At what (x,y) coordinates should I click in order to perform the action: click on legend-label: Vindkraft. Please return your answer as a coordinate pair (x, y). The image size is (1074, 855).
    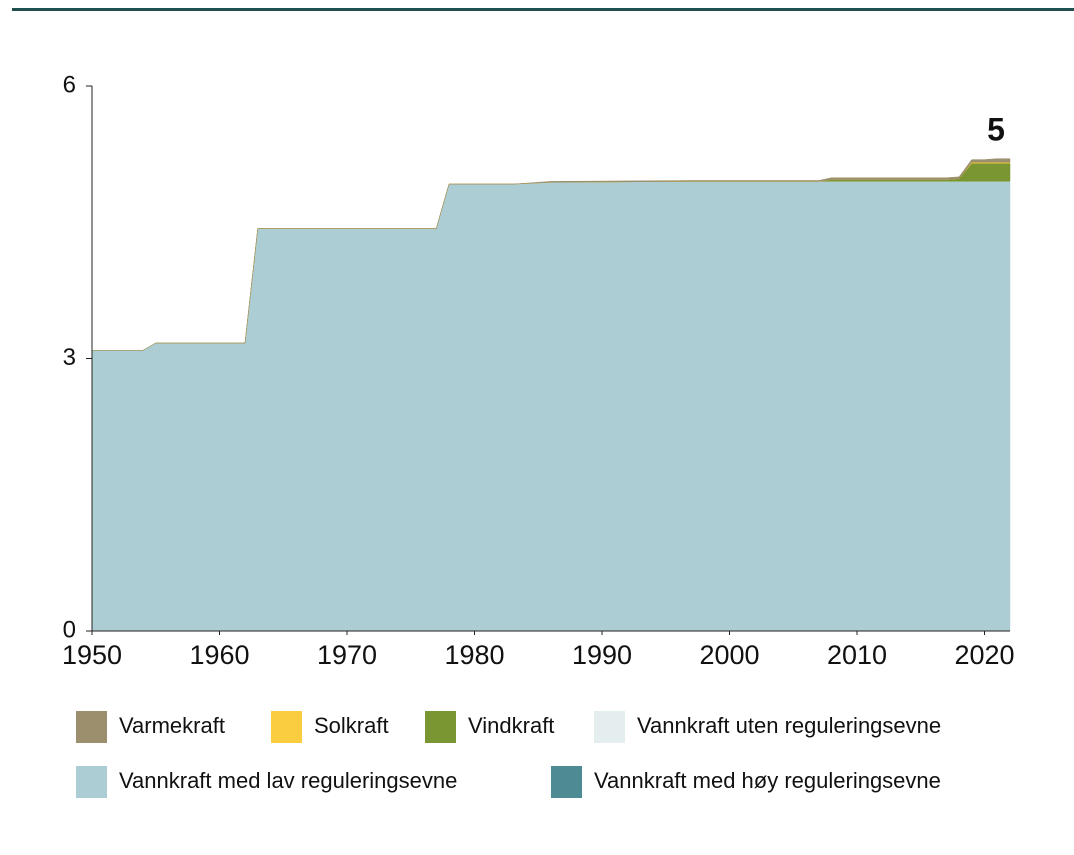
    Looking at the image, I should click on (511, 725).